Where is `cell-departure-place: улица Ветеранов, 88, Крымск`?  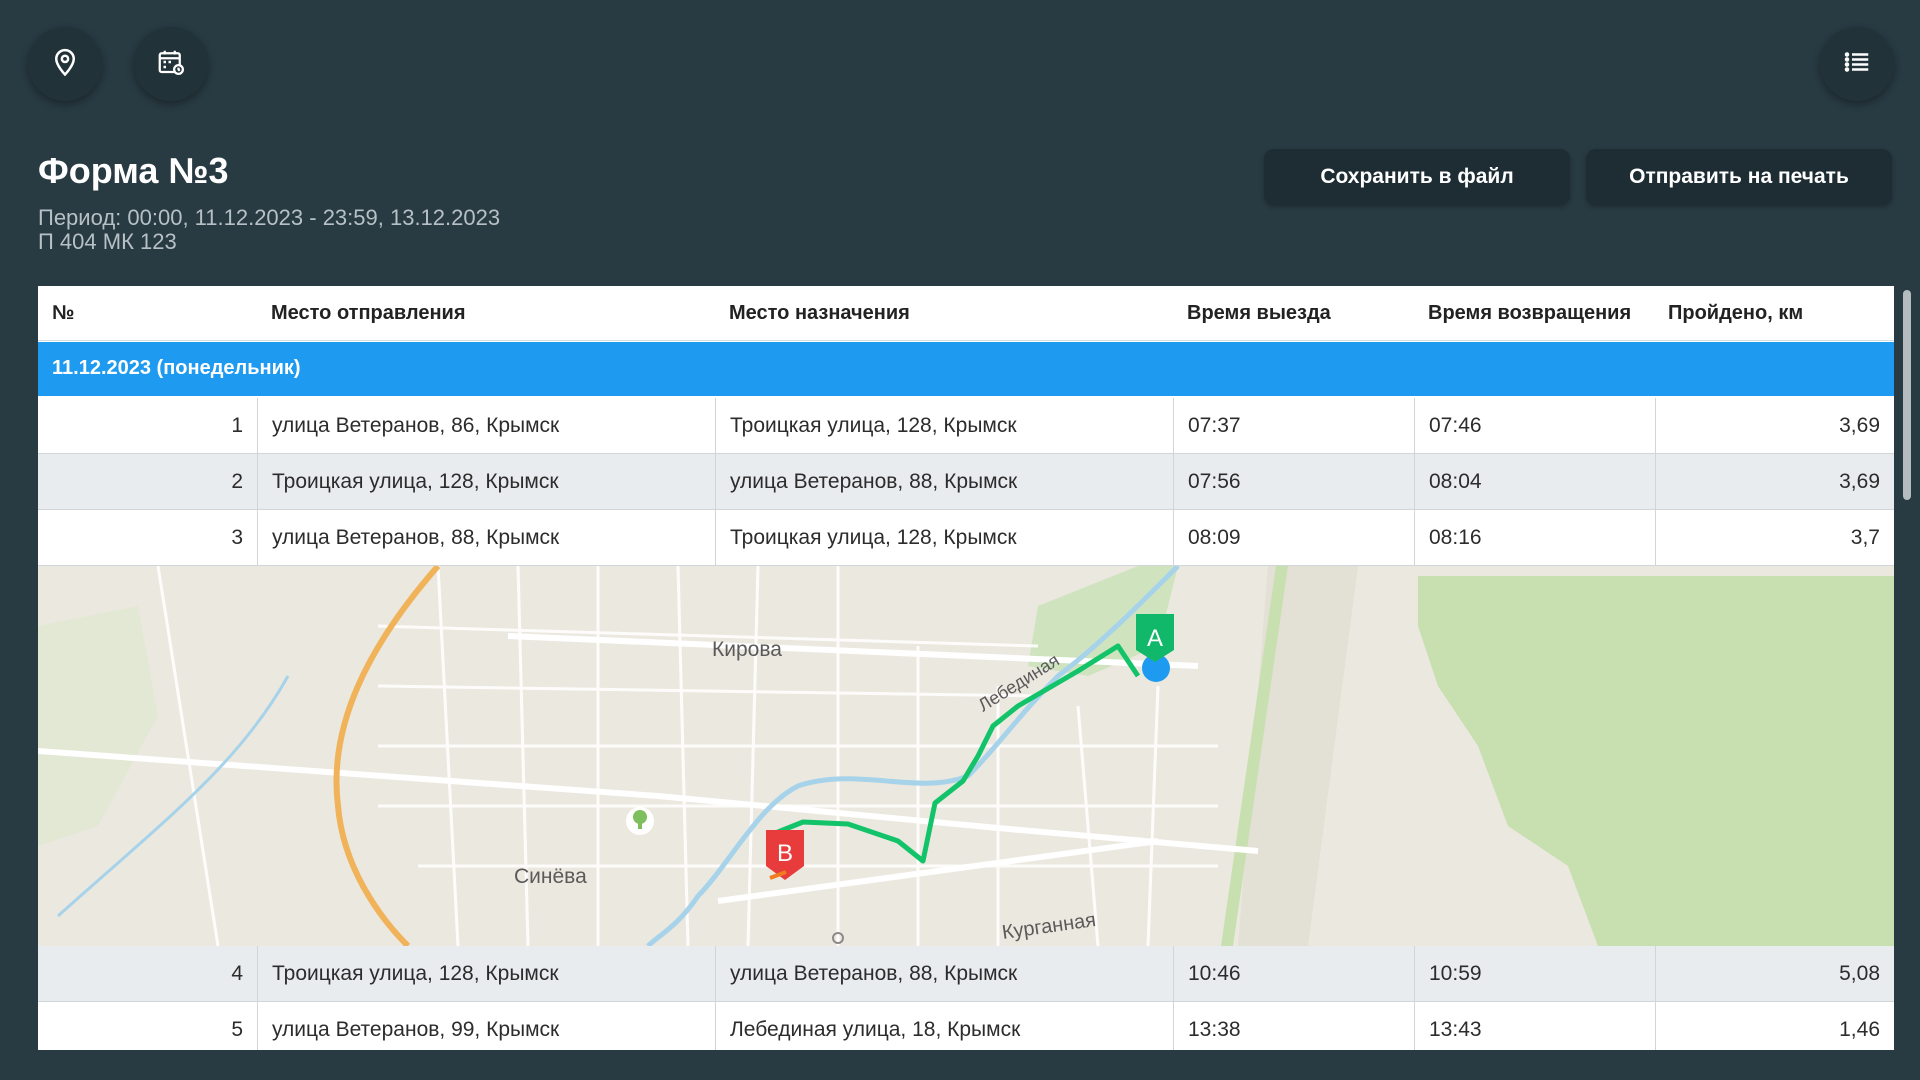 cell-departure-place: улица Ветеранов, 88, Крымск is located at coordinates (486, 537).